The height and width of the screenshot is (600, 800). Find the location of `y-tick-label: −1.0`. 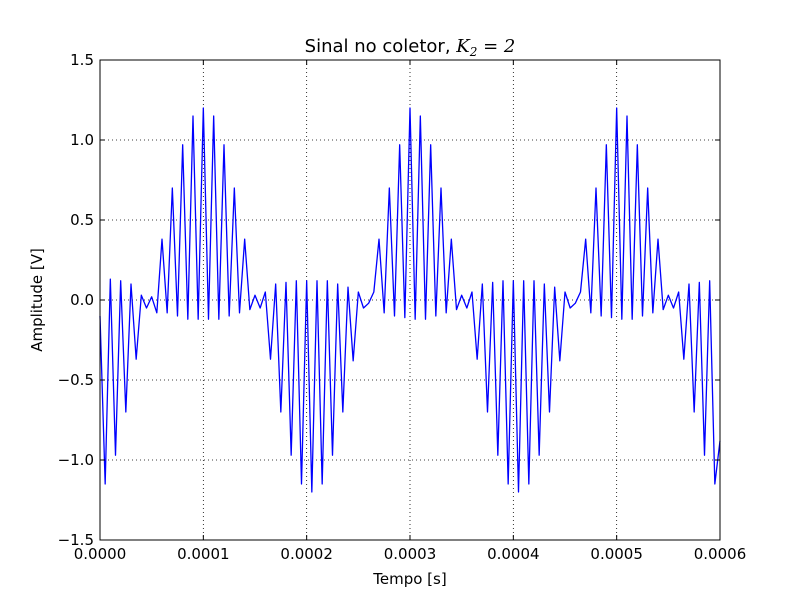

y-tick-label: −1.0 is located at coordinates (76, 460).